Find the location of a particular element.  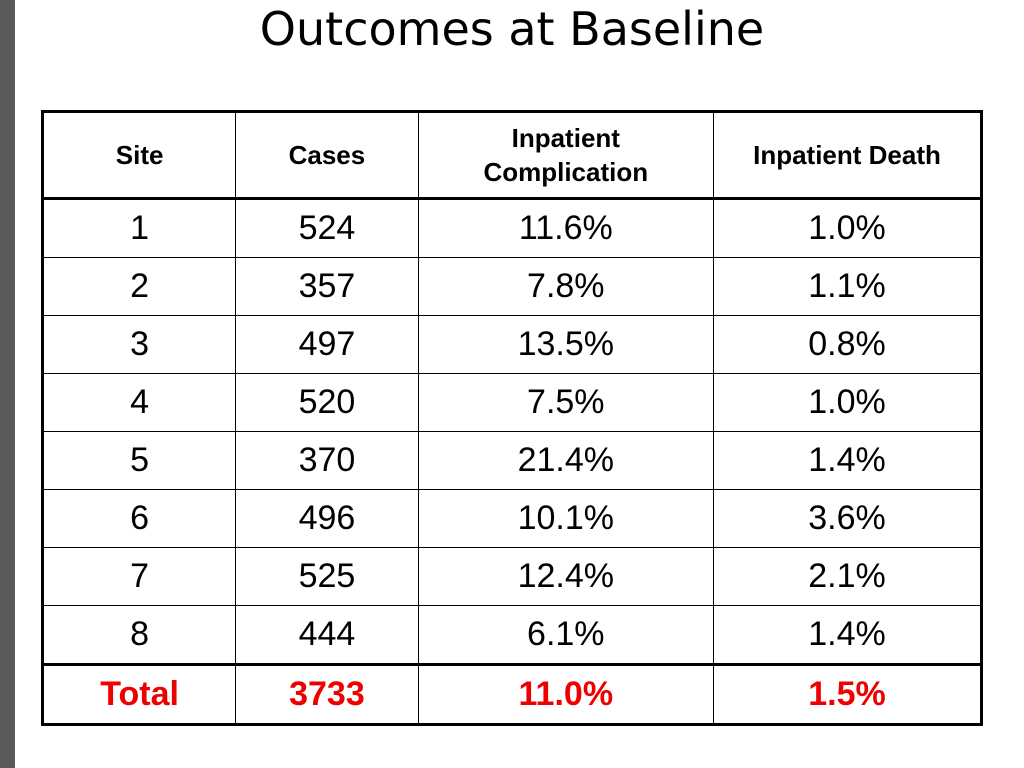

table-row: 3 497 13.5% 0.8% is located at coordinates (512, 344).